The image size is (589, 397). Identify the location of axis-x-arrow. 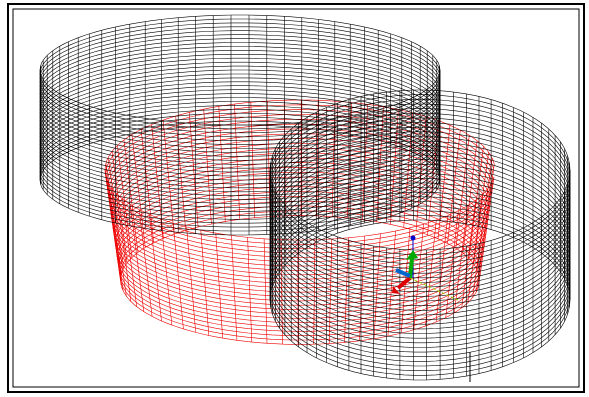
(404, 283).